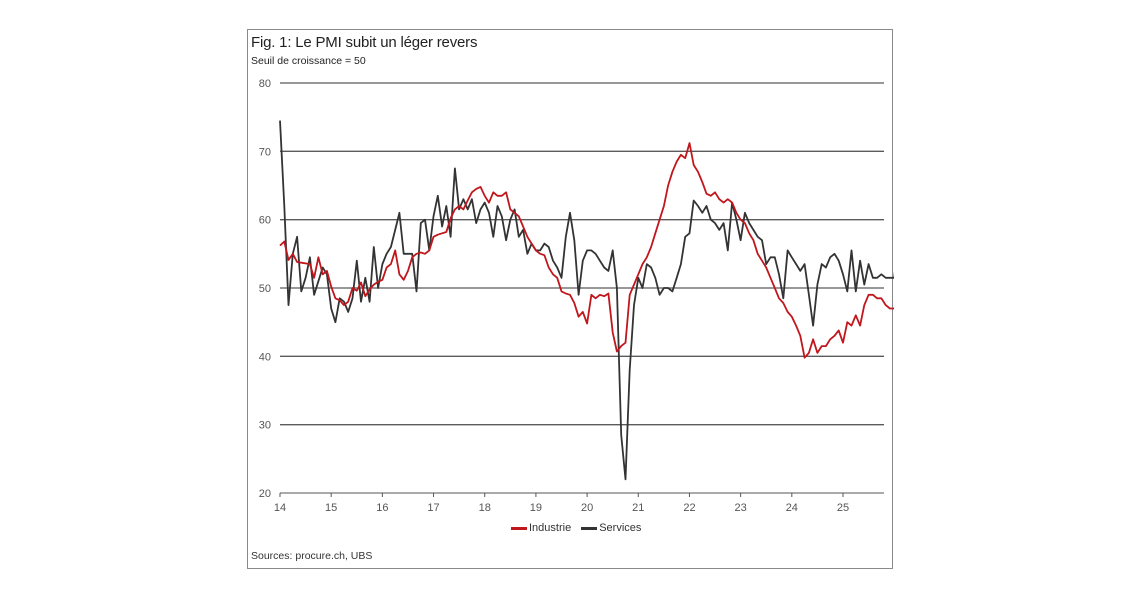  I want to click on x-tick-label-21: 21, so click(638, 508).